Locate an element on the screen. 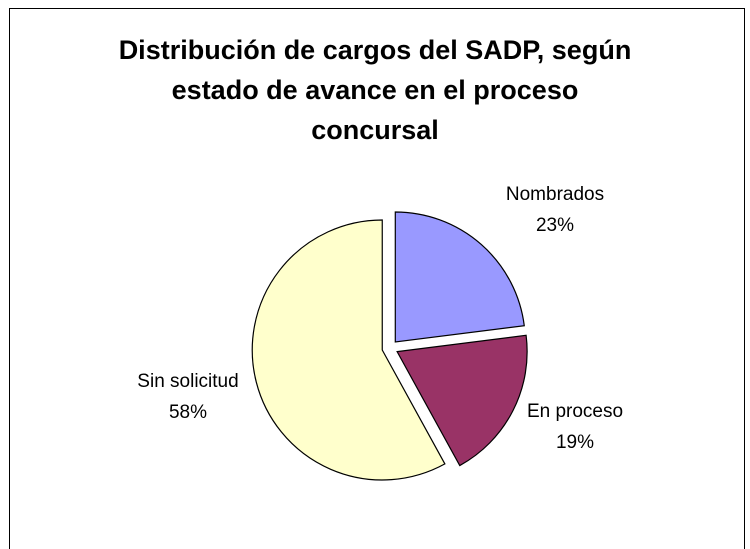 This screenshot has height=549, width=750. slice-label: Nombrados is located at coordinates (555, 194).